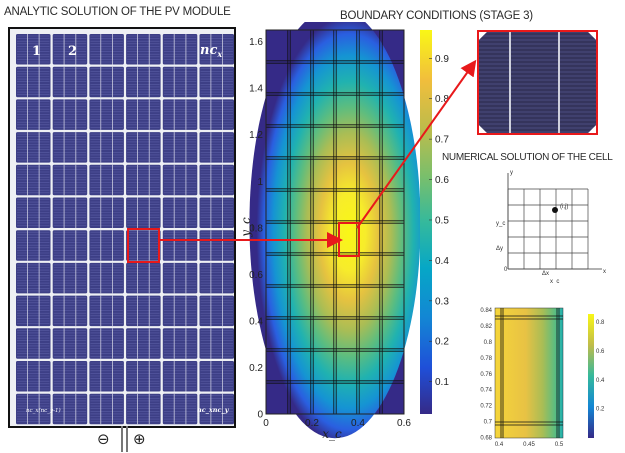 The image size is (625, 453). Describe the element at coordinates (127, 439) in the screenshot. I see `terminal-wire-right` at that location.